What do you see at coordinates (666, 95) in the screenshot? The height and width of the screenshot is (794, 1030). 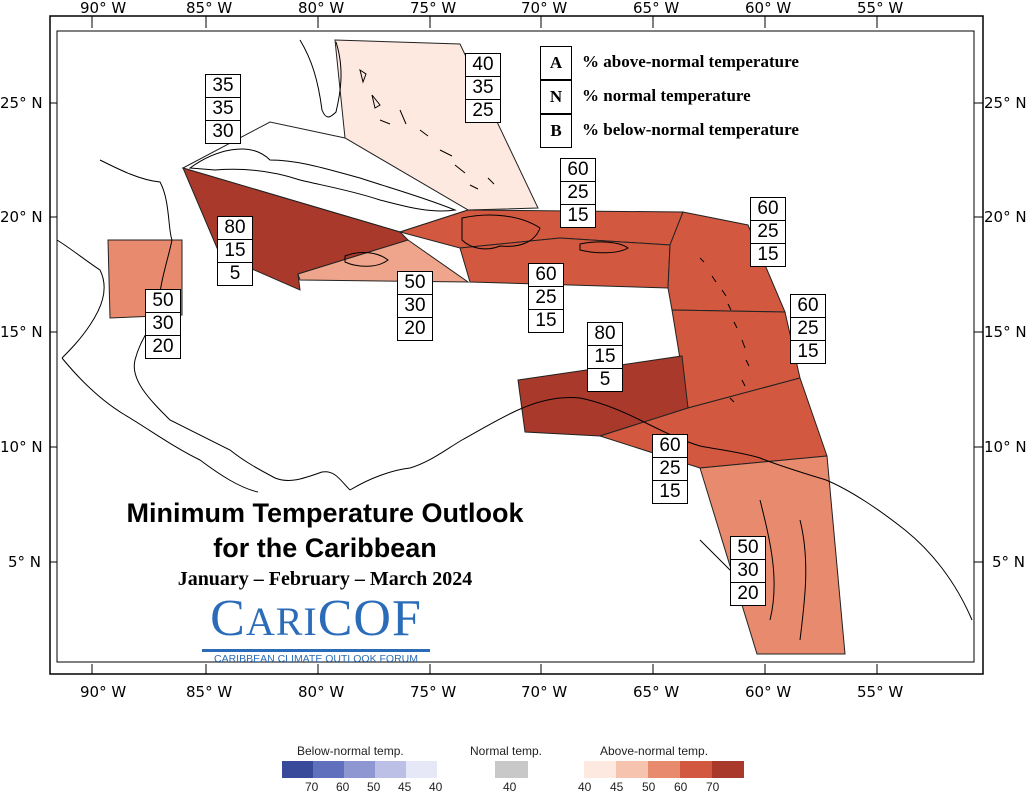 I see `key-text: % normal temperature` at bounding box center [666, 95].